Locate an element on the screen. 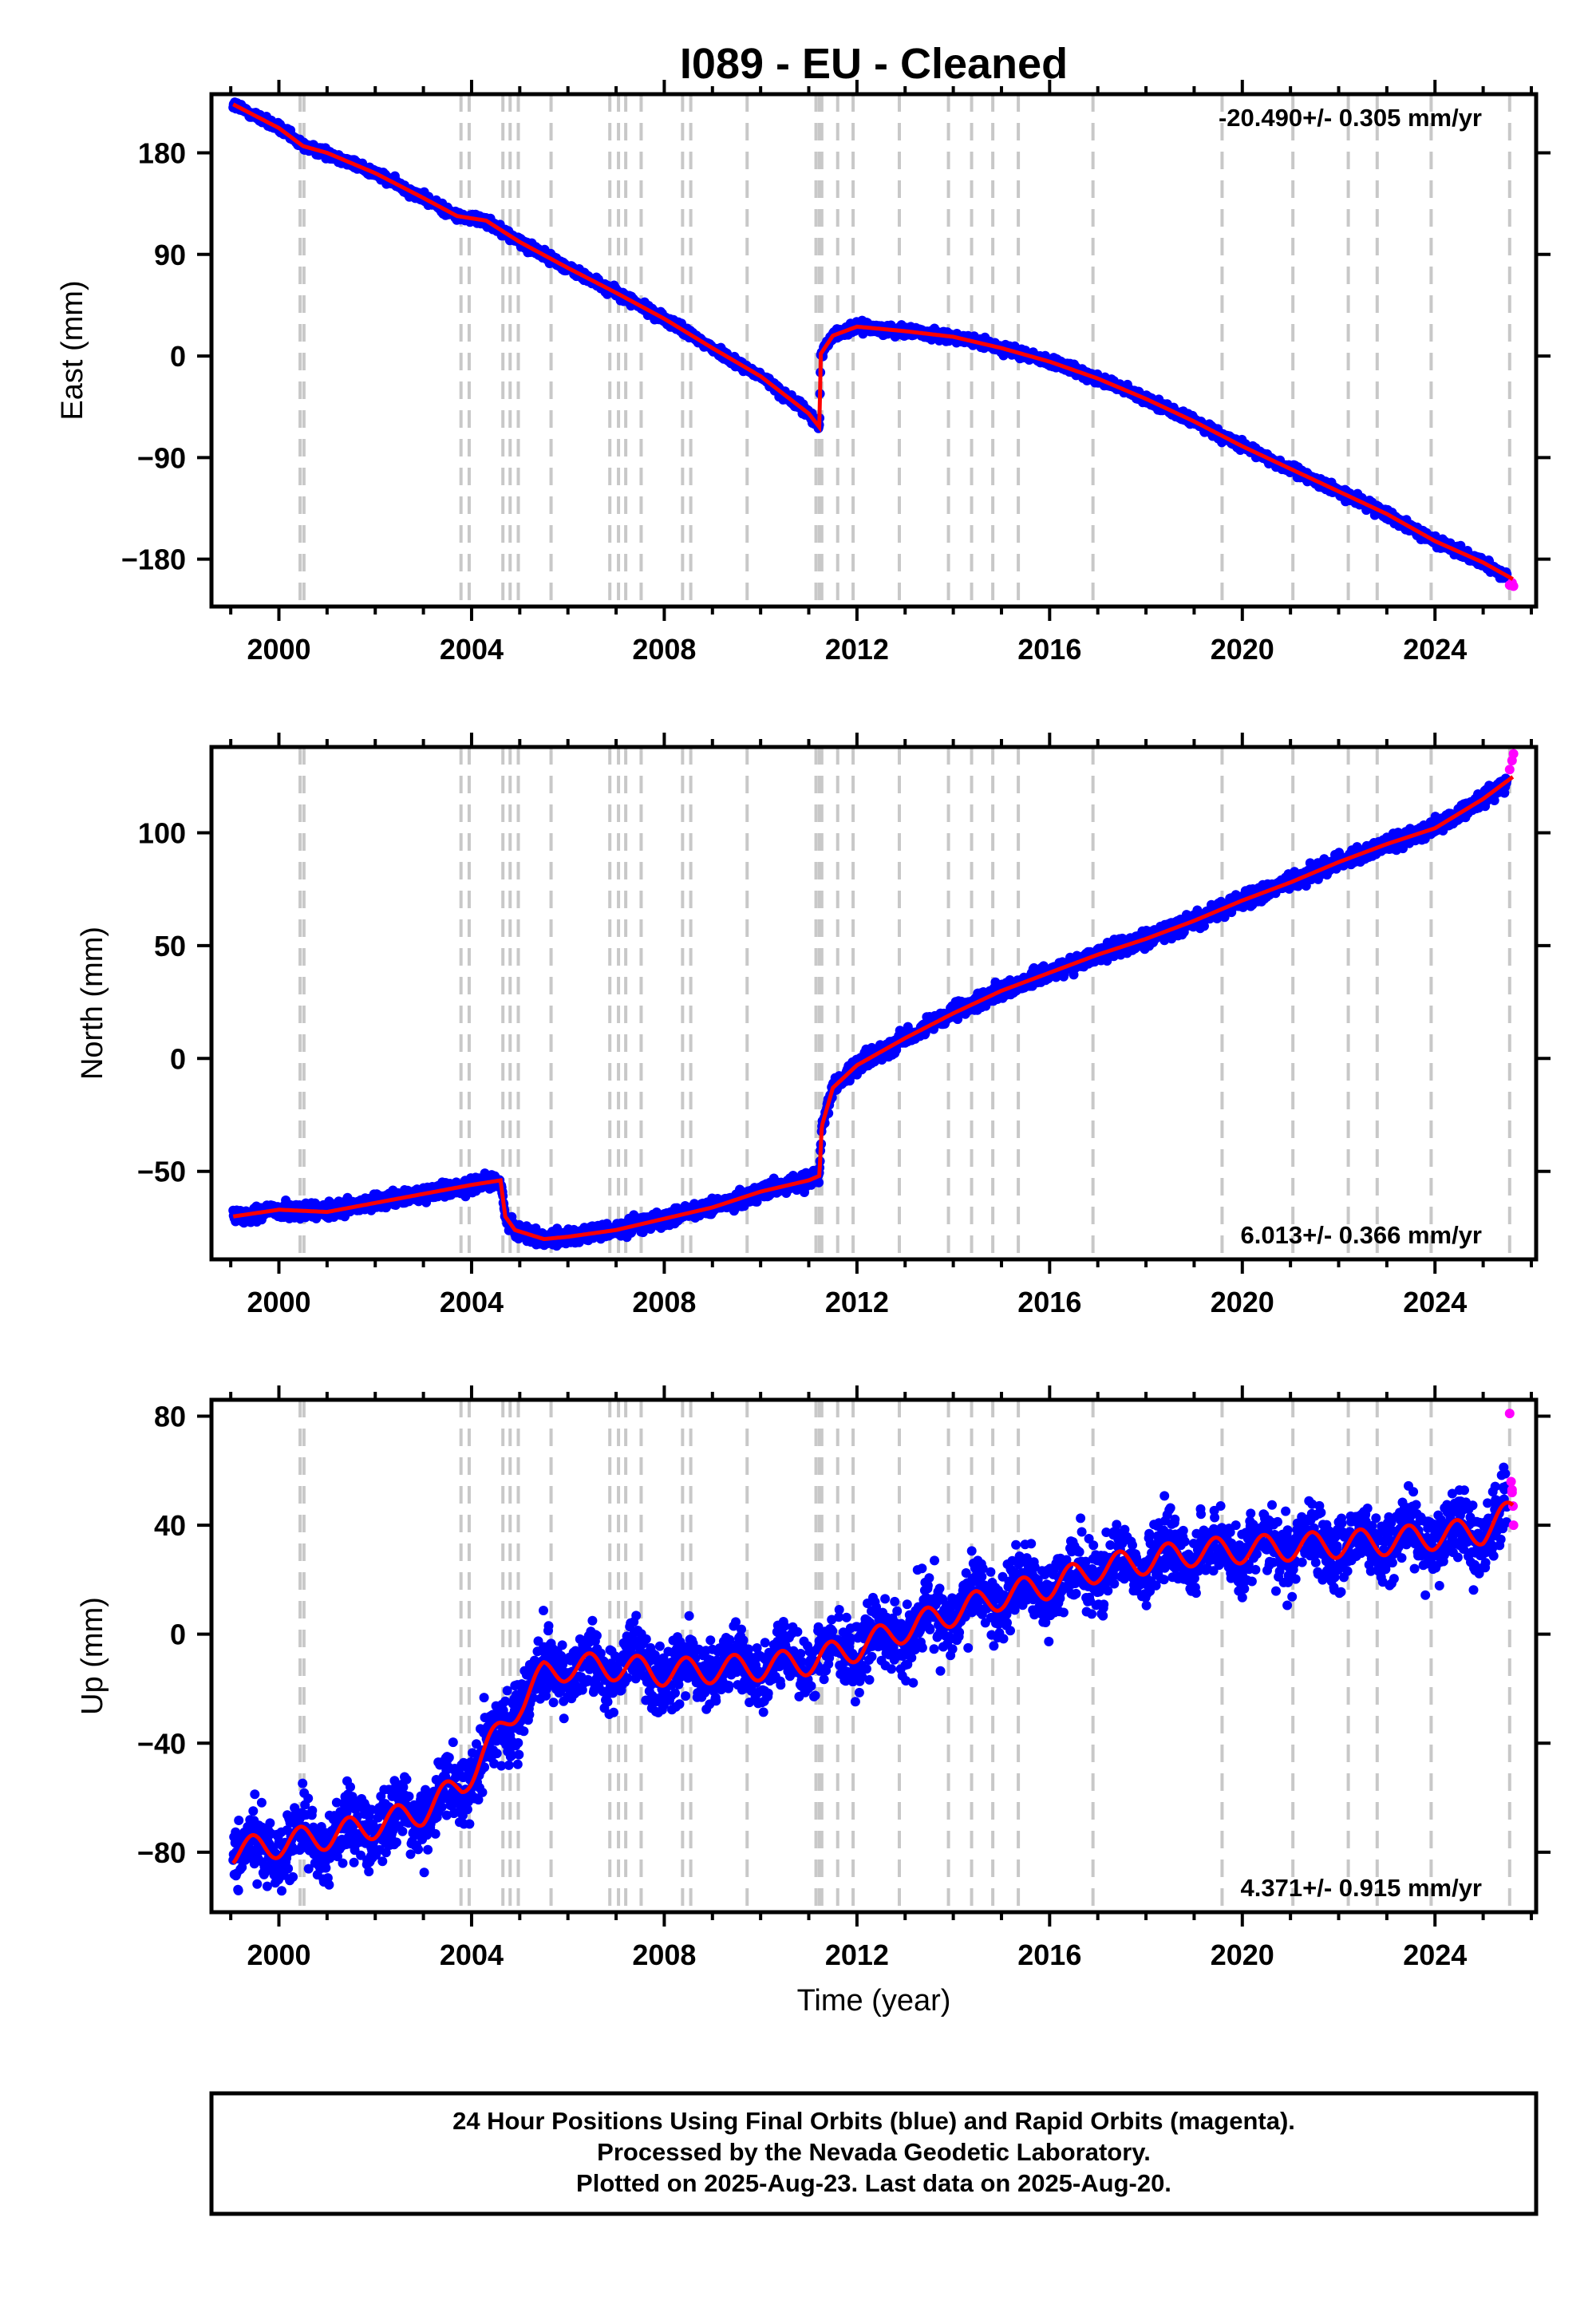 The height and width of the screenshot is (2316, 1596). y-axis-label: East (mm) is located at coordinates (72, 350).